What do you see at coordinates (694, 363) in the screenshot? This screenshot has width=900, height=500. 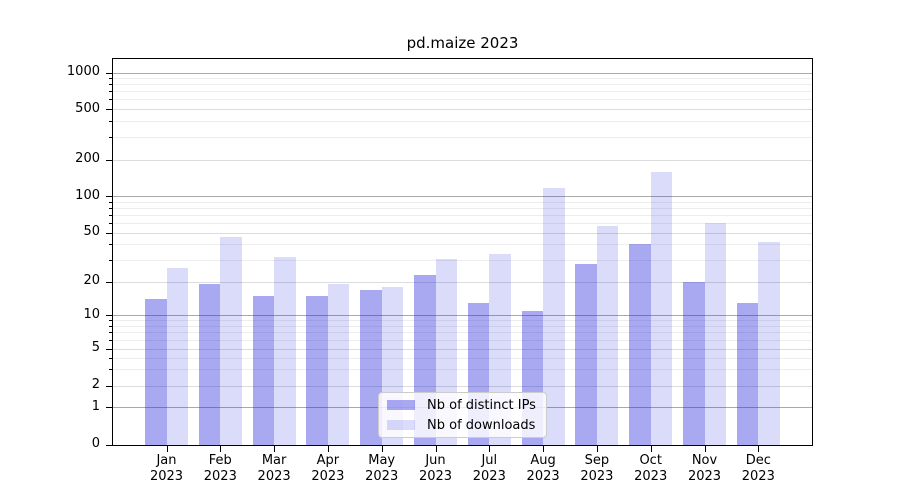 I see `bar-distinct-ips-nov` at bounding box center [694, 363].